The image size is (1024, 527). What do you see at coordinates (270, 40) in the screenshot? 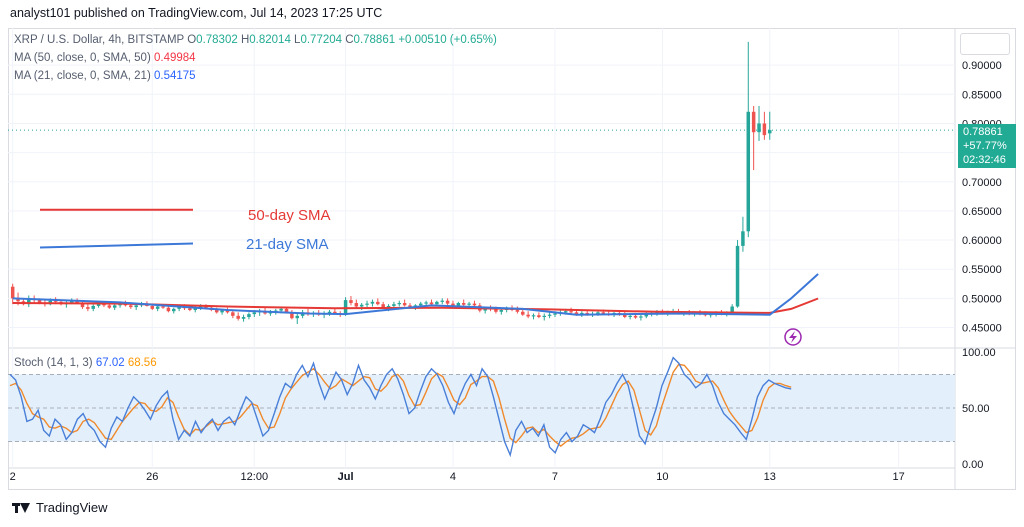
I see `high-value: 0.82014` at bounding box center [270, 40].